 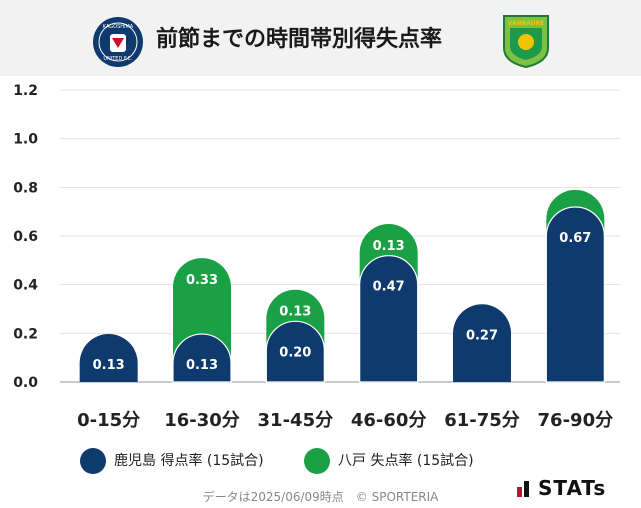 What do you see at coordinates (189, 461) in the screenshot?
I see `legend-home-label: 鹿児島 得点率 (15試合)` at bounding box center [189, 461].